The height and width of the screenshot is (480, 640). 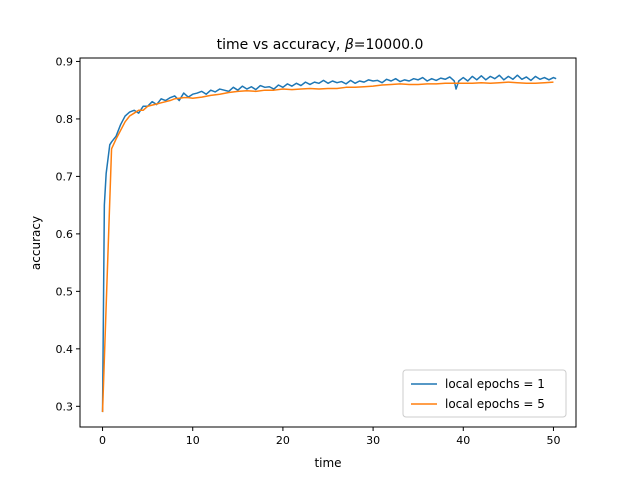 I want to click on y-tick-label: 0.9, so click(x=65, y=61).